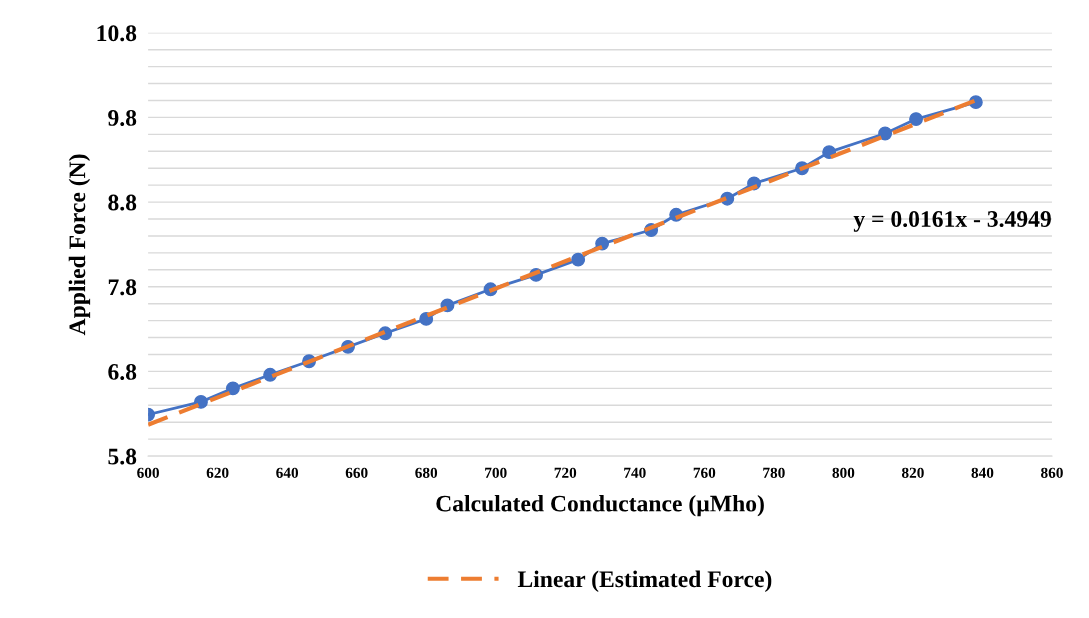  I want to click on x-tick-label: 620, so click(217, 472).